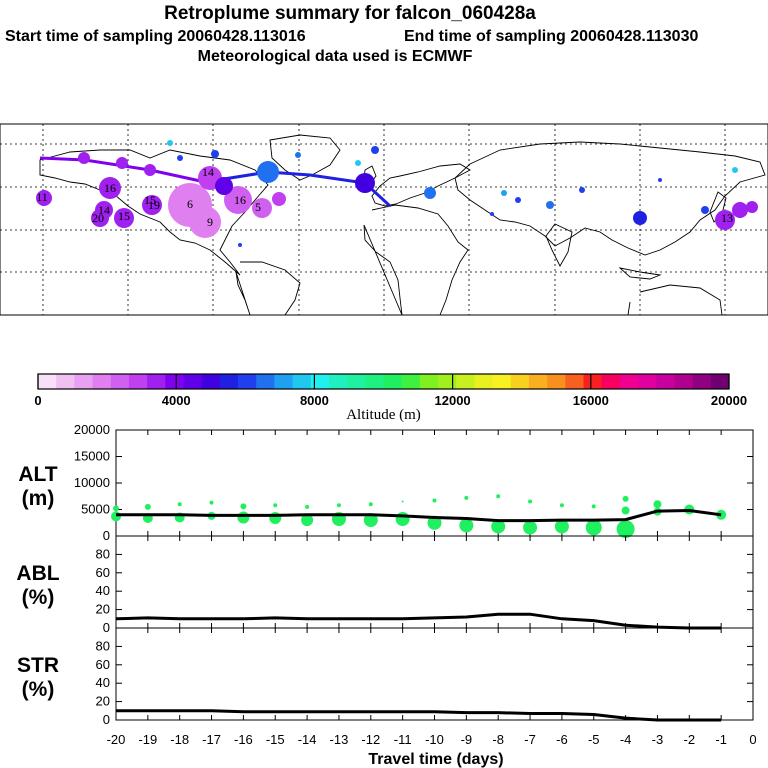  Describe the element at coordinates (729, 400) in the screenshot. I see `colorbar-tick-label: 20000` at that location.